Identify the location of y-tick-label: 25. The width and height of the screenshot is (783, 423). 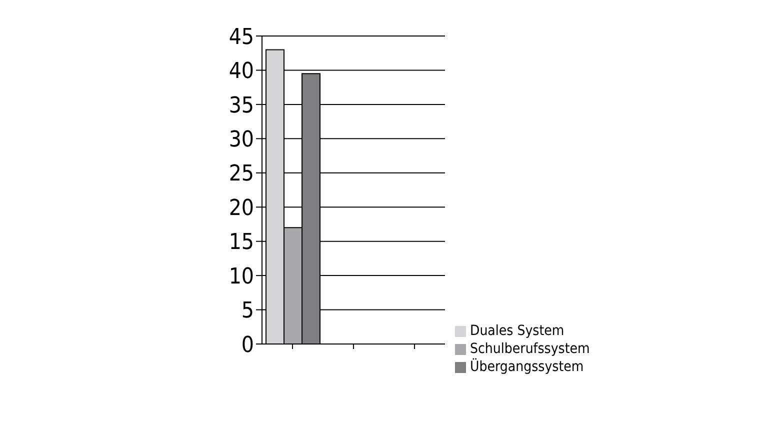
(241, 174).